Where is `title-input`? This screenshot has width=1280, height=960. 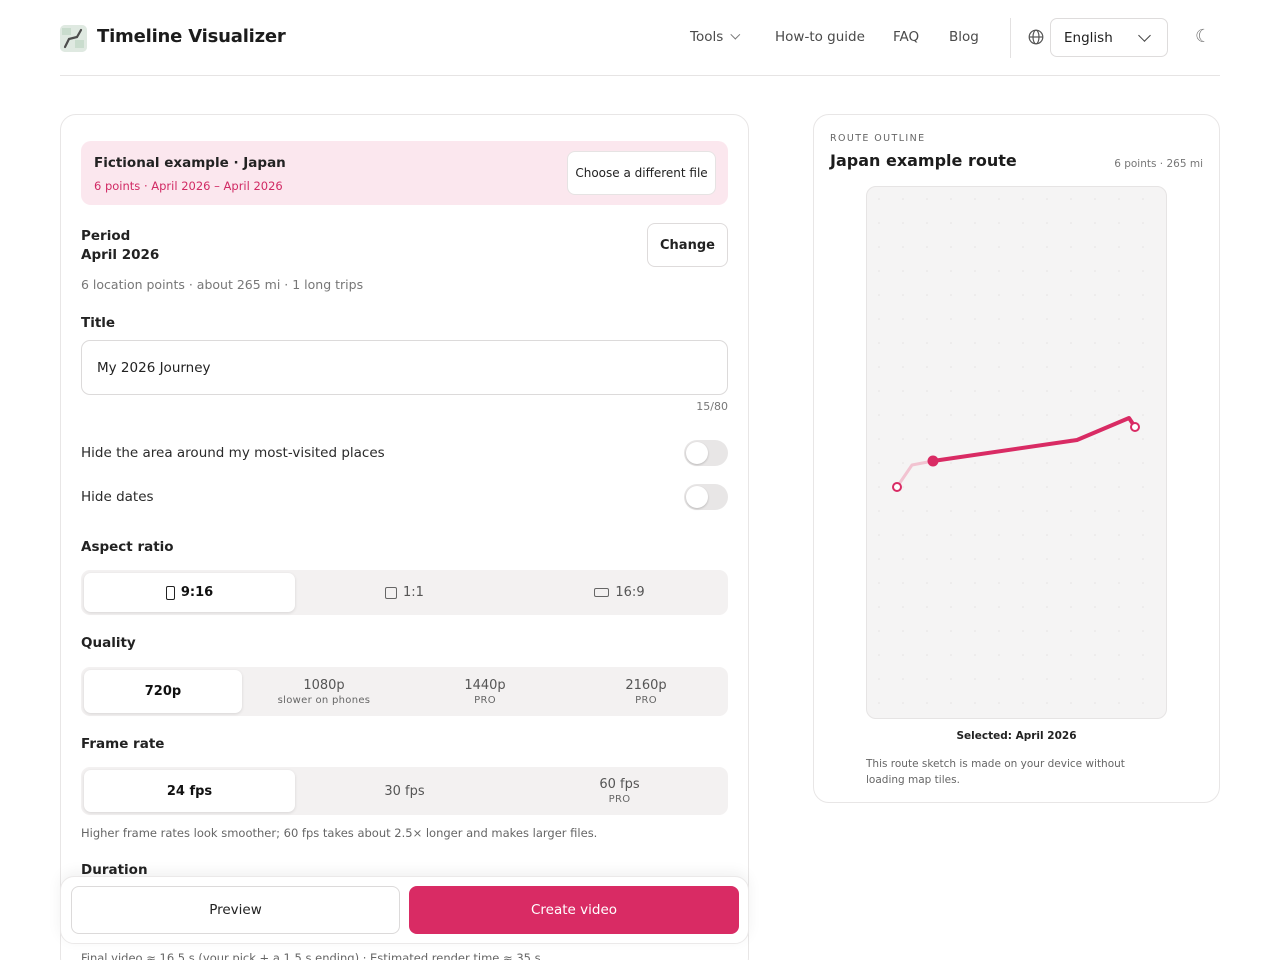 title-input is located at coordinates (404, 367).